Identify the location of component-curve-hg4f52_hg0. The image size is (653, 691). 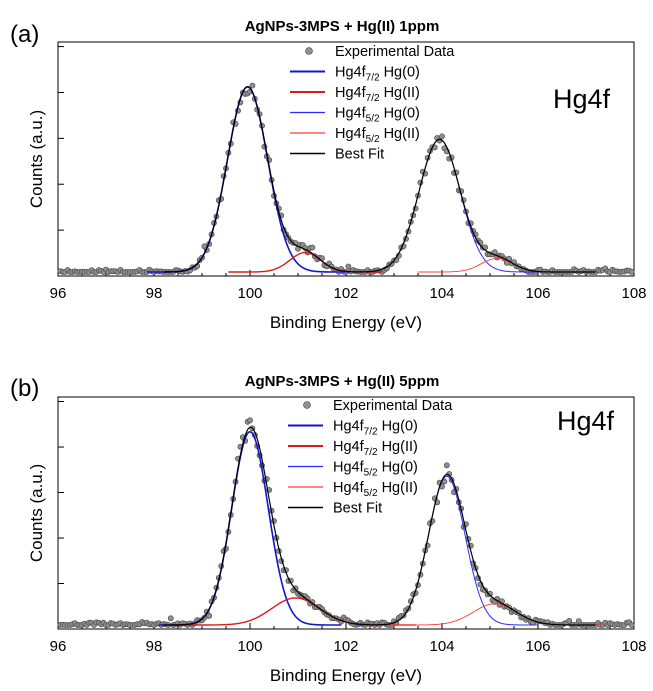
(446, 550).